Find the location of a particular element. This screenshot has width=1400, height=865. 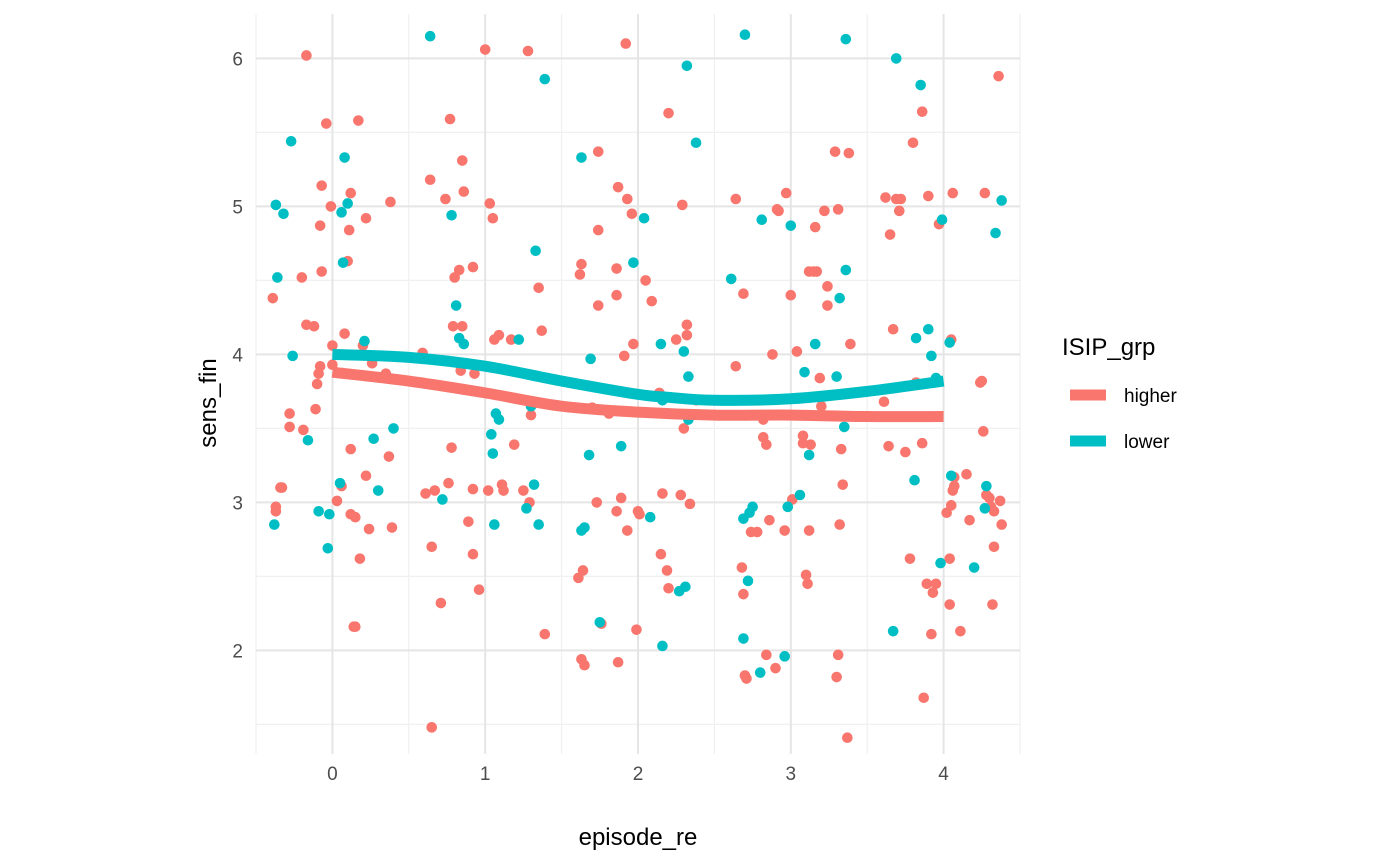

smooth-line-lower is located at coordinates (638, 377).